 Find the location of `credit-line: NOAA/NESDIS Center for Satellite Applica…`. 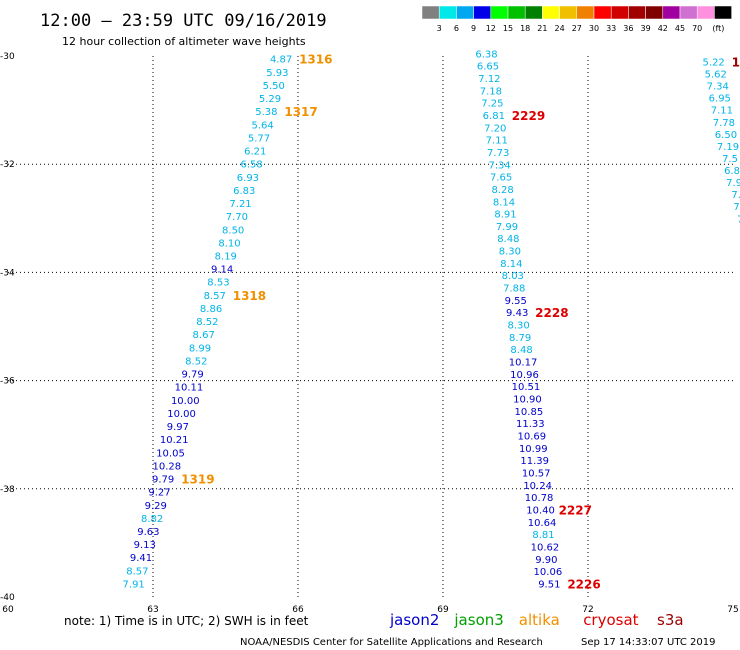

credit-line: NOAA/NESDIS Center for Satellite Applica… is located at coordinates (391, 642).